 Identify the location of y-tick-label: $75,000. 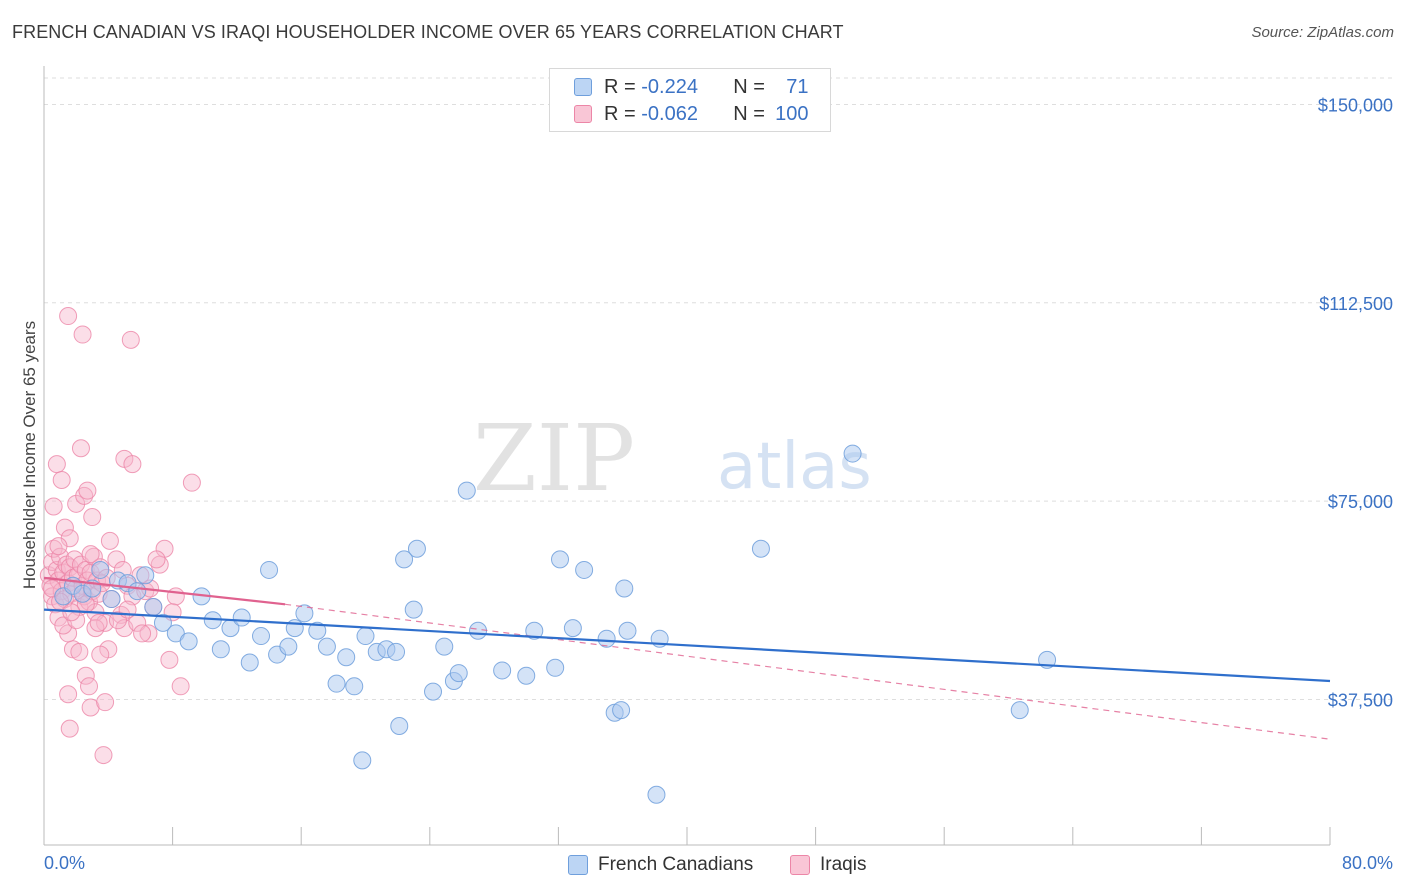
(1360, 502).